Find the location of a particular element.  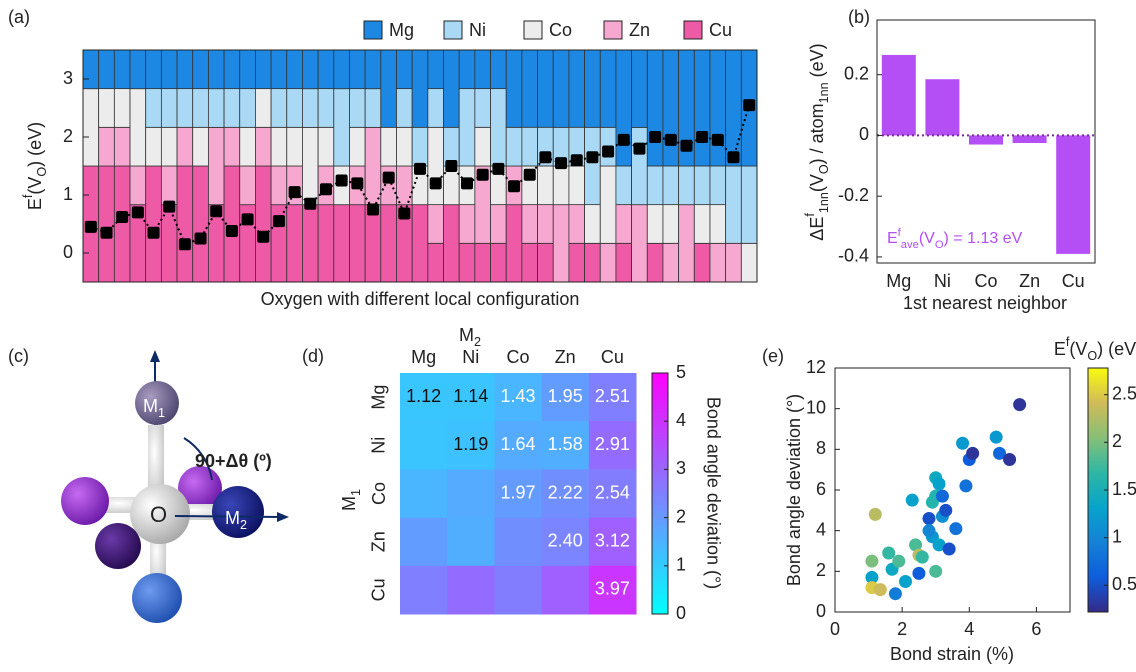

annotation-part: E is located at coordinates (892, 238).